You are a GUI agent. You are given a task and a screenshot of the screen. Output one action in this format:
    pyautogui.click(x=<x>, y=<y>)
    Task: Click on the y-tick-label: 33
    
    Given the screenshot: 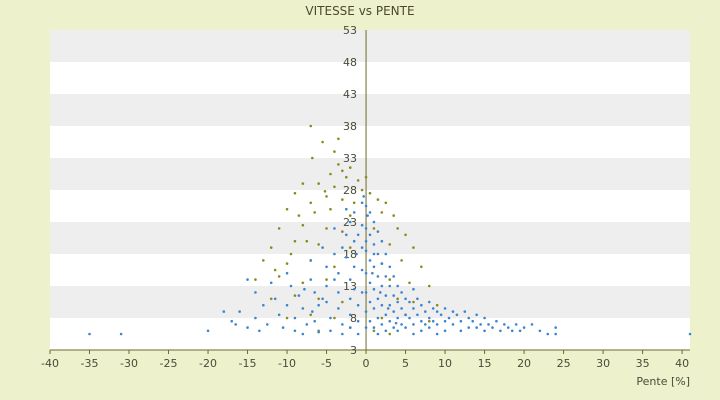 What is the action you would take?
    pyautogui.click(x=350, y=158)
    